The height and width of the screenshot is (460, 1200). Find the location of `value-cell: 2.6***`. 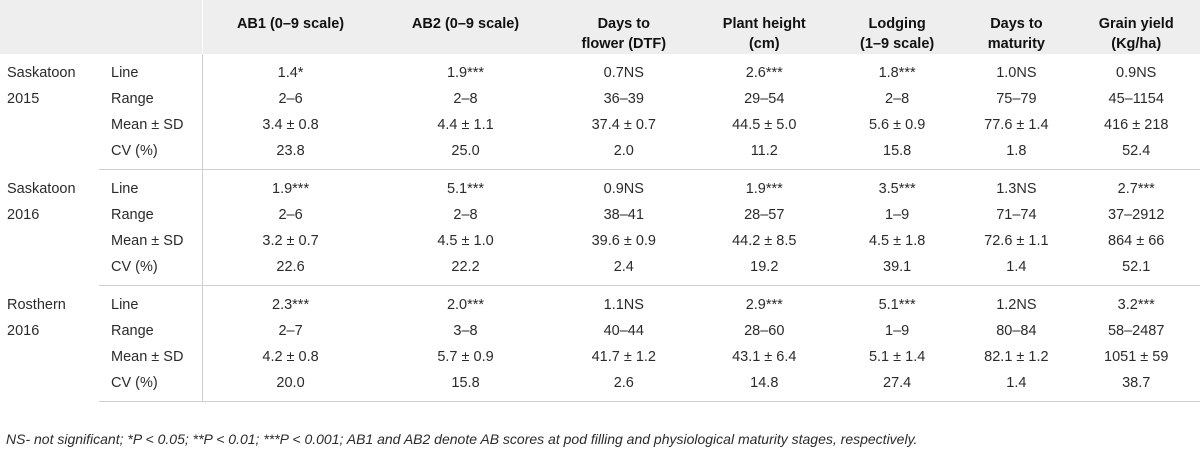

value-cell: 2.6*** is located at coordinates (764, 73).